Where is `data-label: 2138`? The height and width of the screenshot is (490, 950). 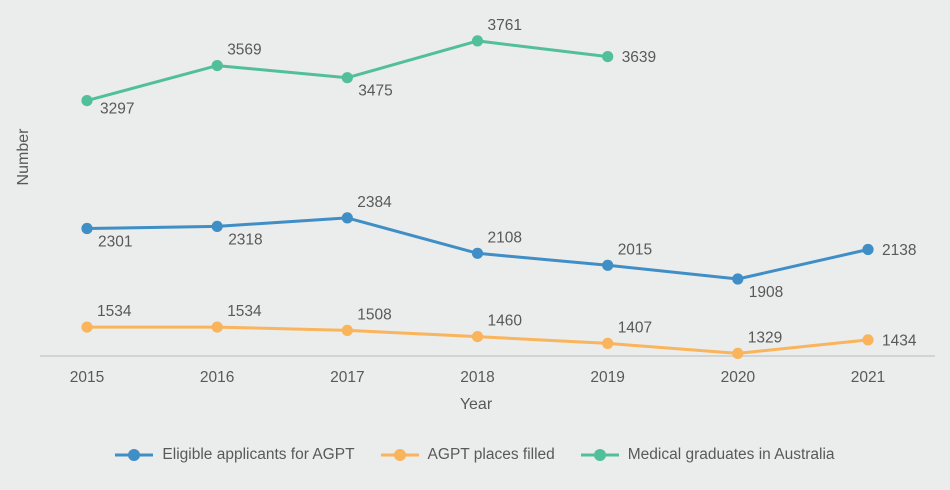
data-label: 2138 is located at coordinates (899, 250).